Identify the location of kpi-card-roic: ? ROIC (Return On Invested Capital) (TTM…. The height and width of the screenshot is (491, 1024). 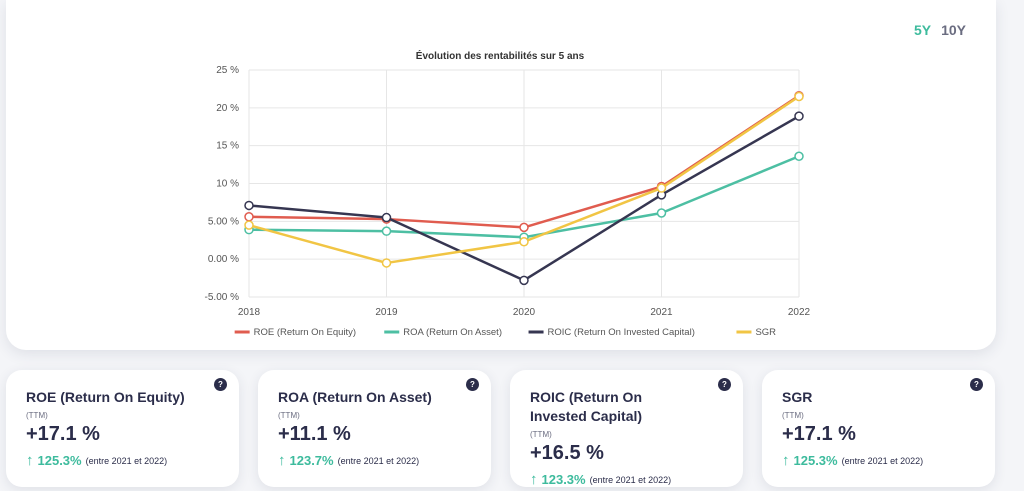
(626, 429).